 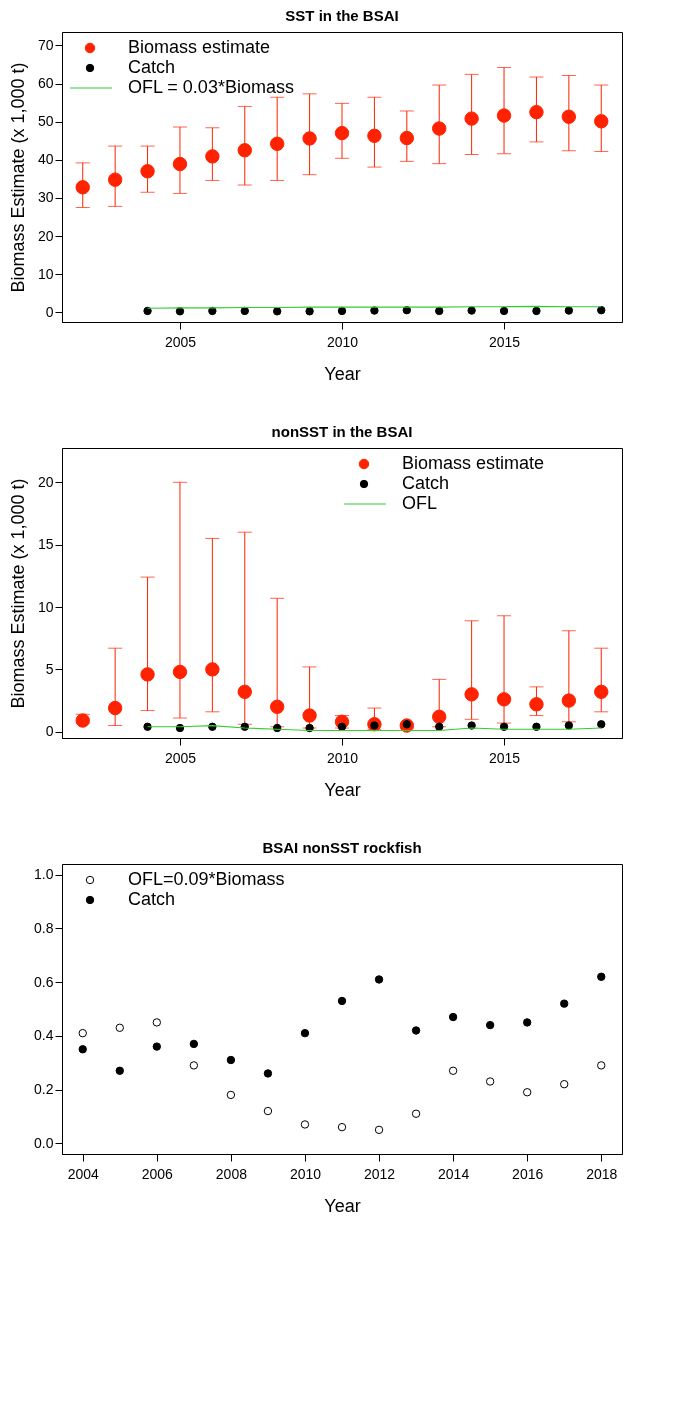 I want to click on legend-label: OFL = 0.03*Biomass, so click(x=211, y=87).